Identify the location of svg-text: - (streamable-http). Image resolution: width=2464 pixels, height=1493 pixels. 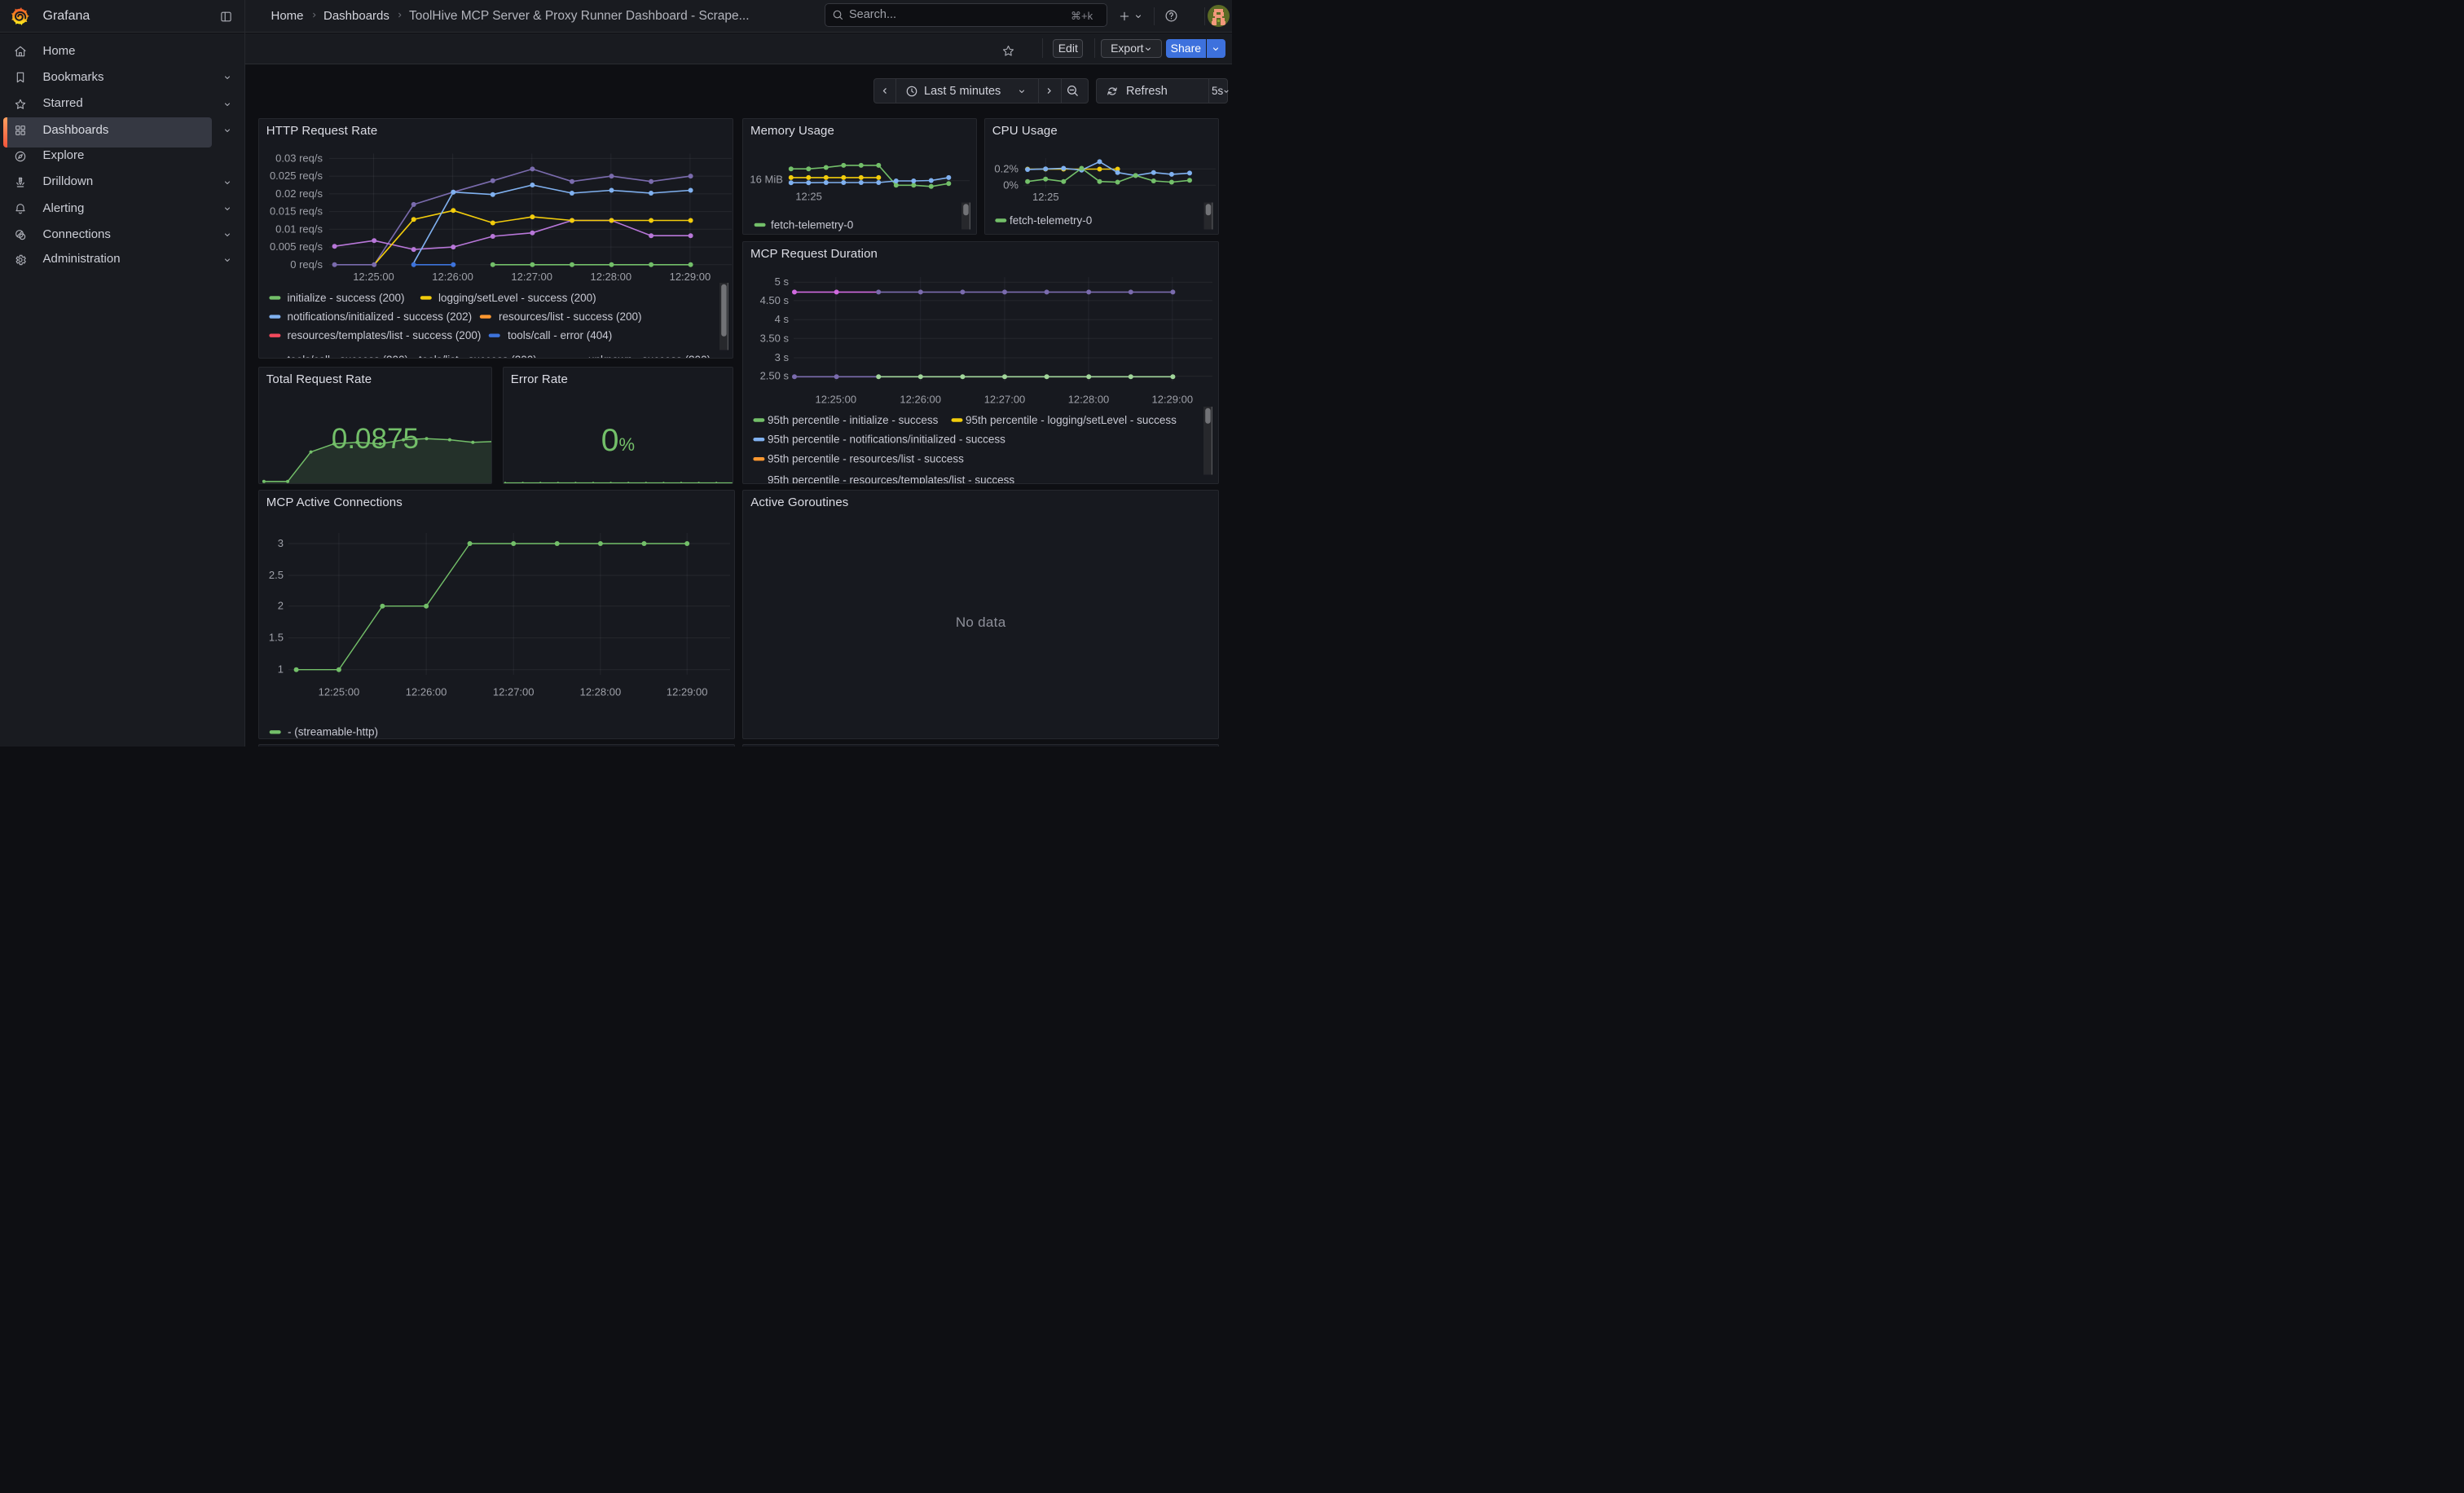
(333, 731).